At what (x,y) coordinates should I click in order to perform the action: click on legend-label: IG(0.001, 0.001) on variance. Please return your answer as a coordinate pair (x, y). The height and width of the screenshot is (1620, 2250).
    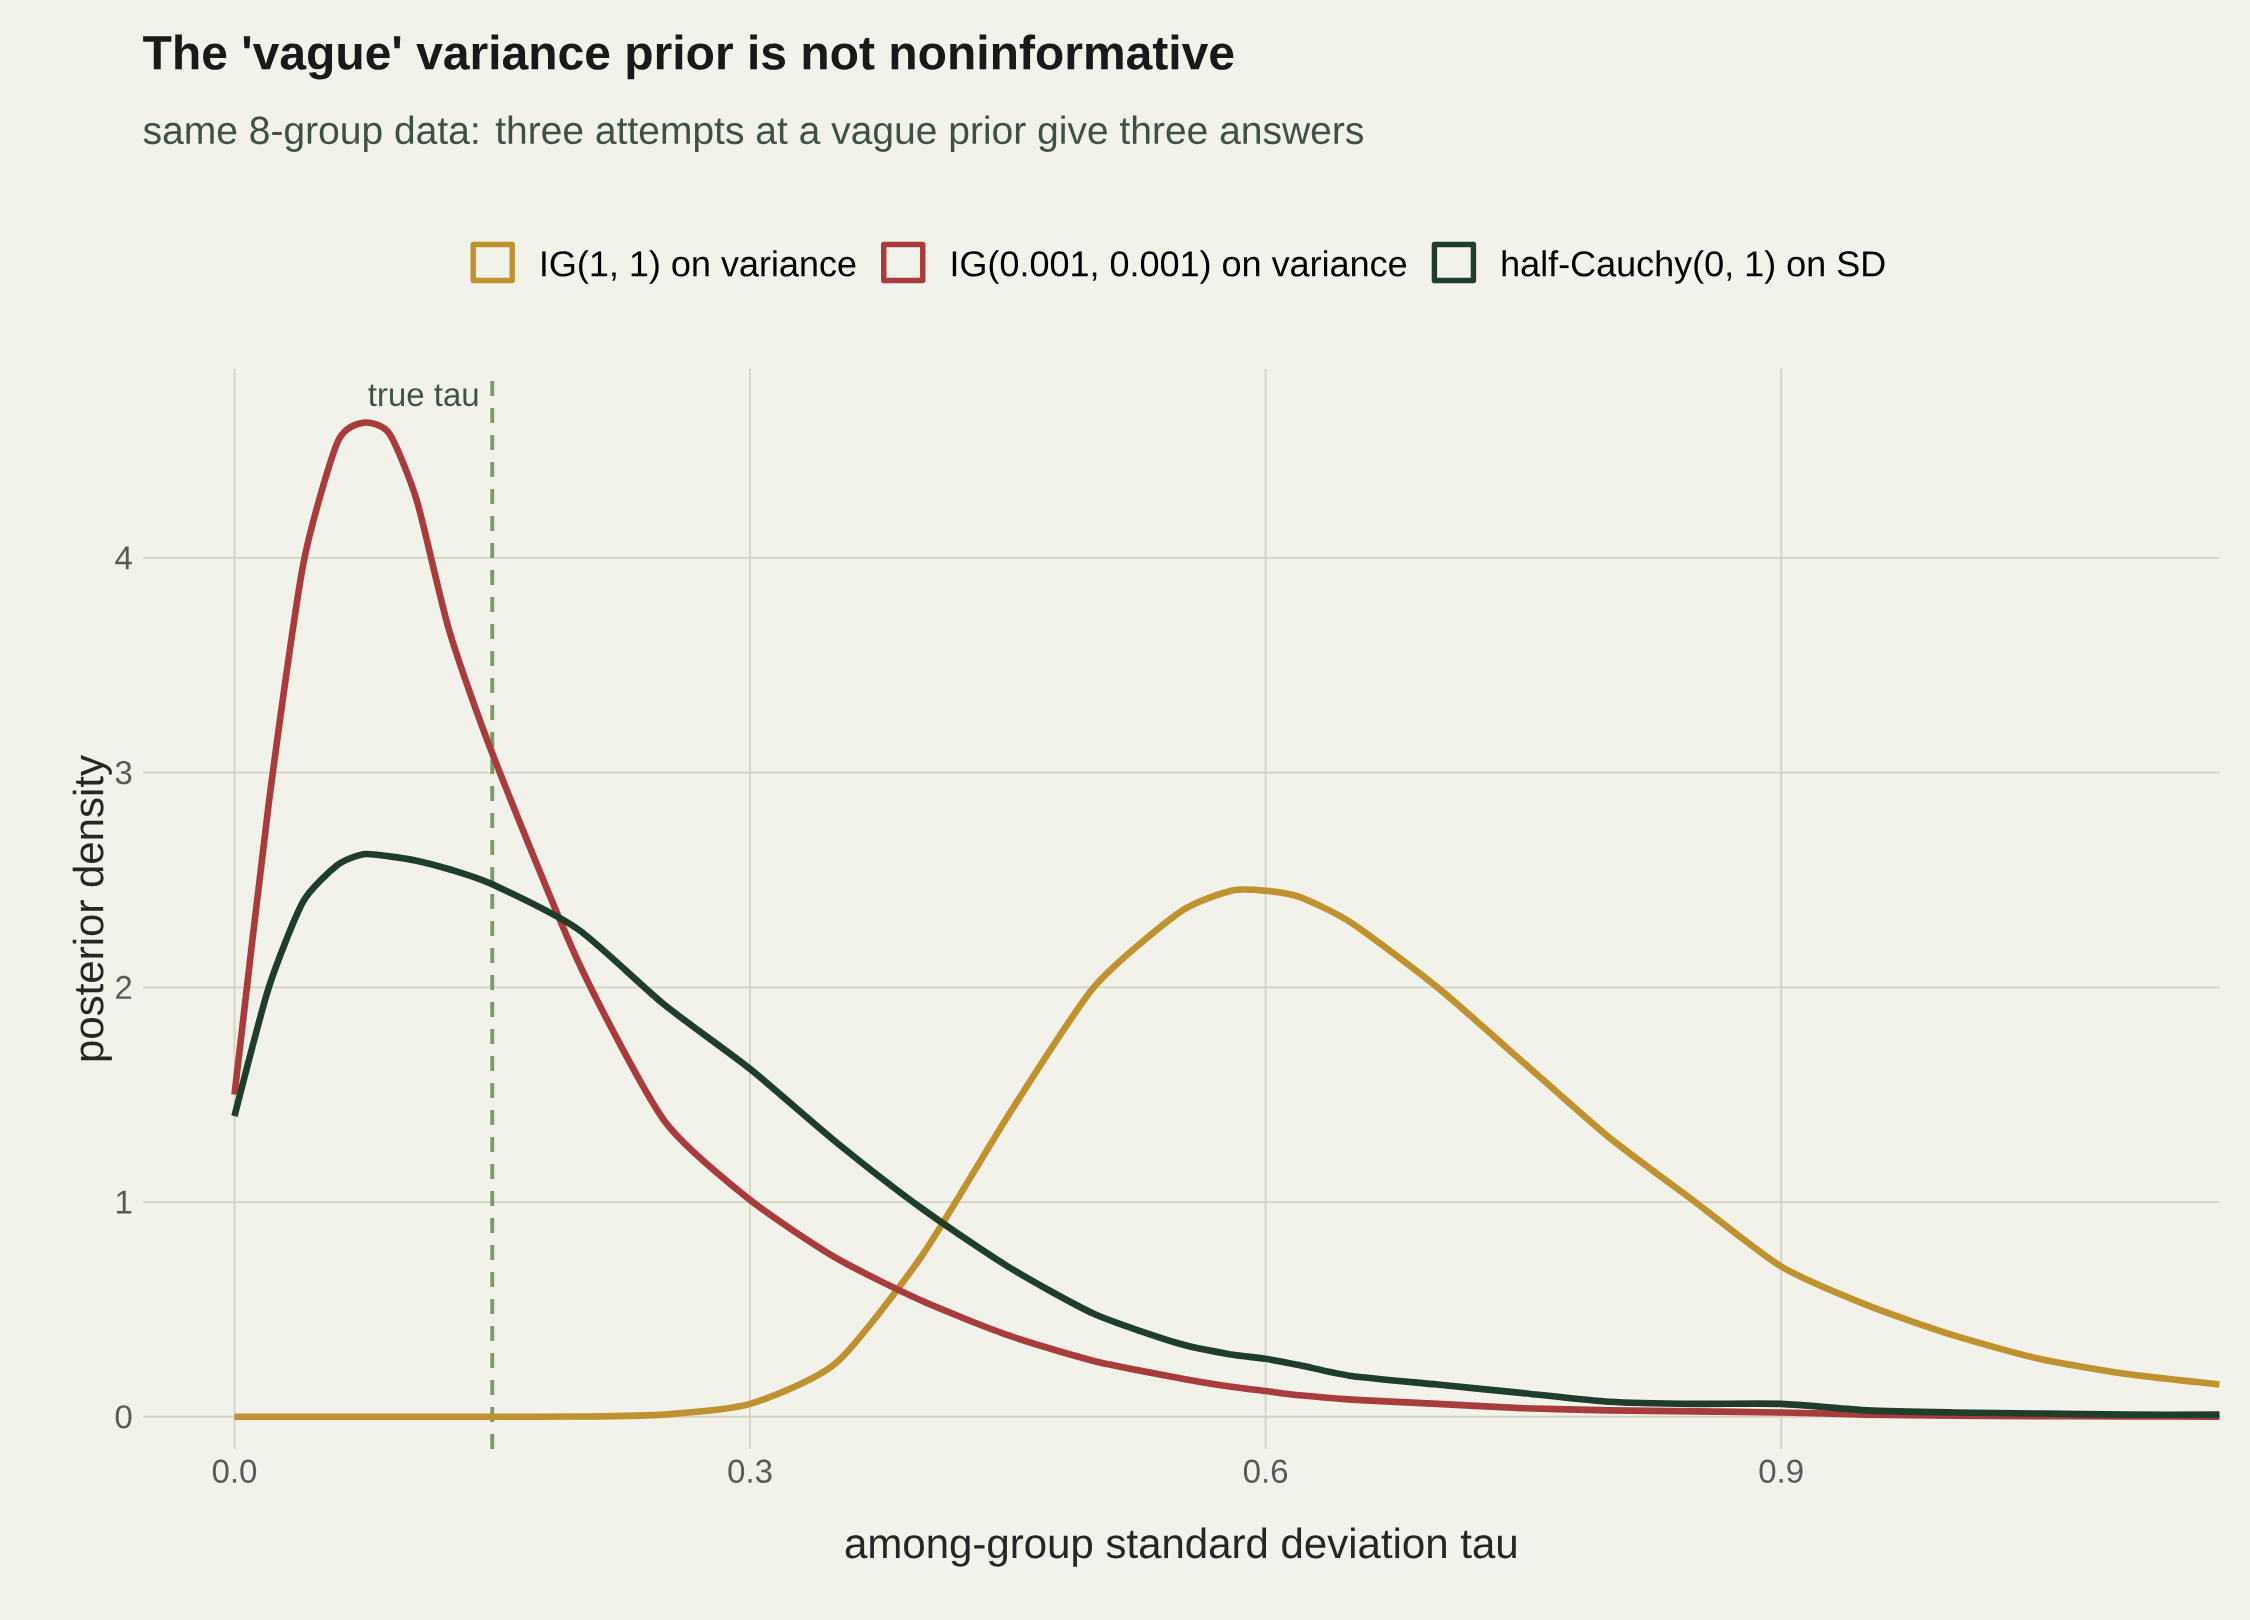
    Looking at the image, I should click on (1179, 267).